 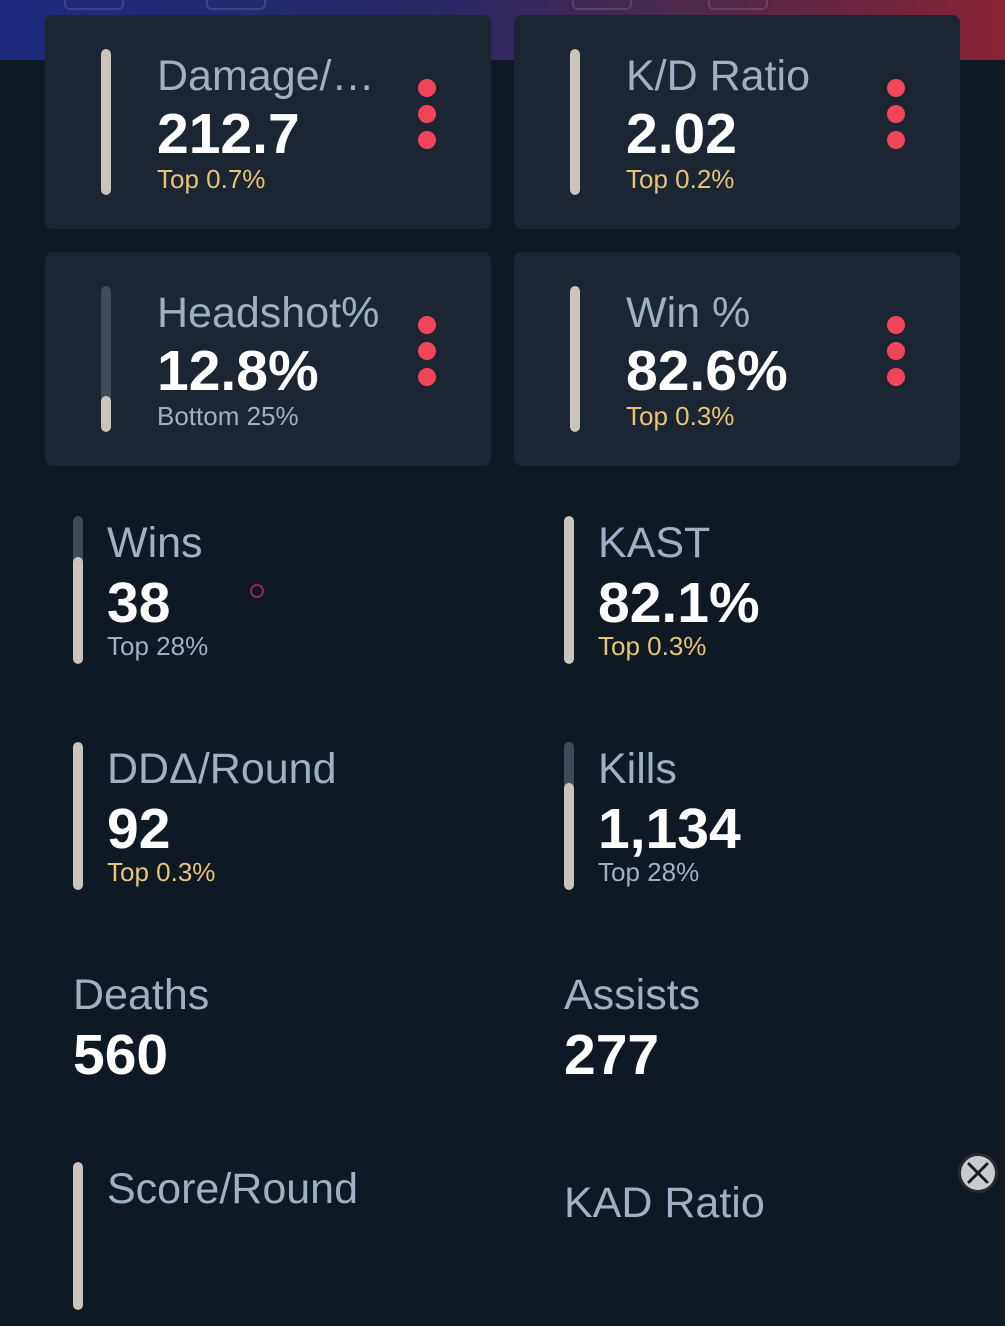 What do you see at coordinates (139, 829) in the screenshot?
I see `stat-value: 92` at bounding box center [139, 829].